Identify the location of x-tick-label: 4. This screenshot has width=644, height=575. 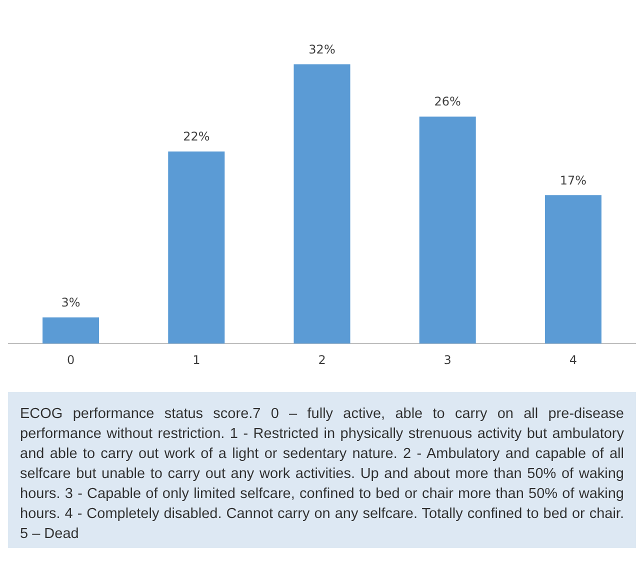
(573, 359).